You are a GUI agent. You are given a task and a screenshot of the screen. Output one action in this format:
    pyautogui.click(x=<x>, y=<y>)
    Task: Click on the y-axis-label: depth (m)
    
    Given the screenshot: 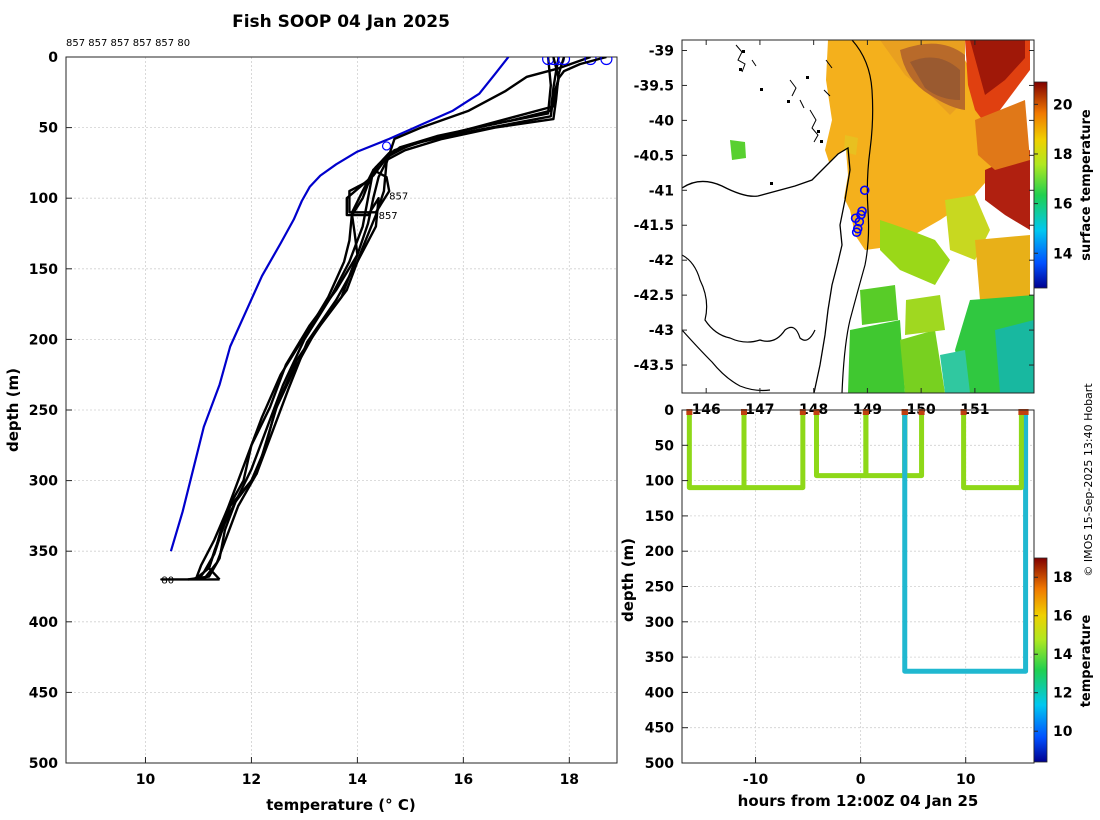 What is the action you would take?
    pyautogui.click(x=13, y=410)
    